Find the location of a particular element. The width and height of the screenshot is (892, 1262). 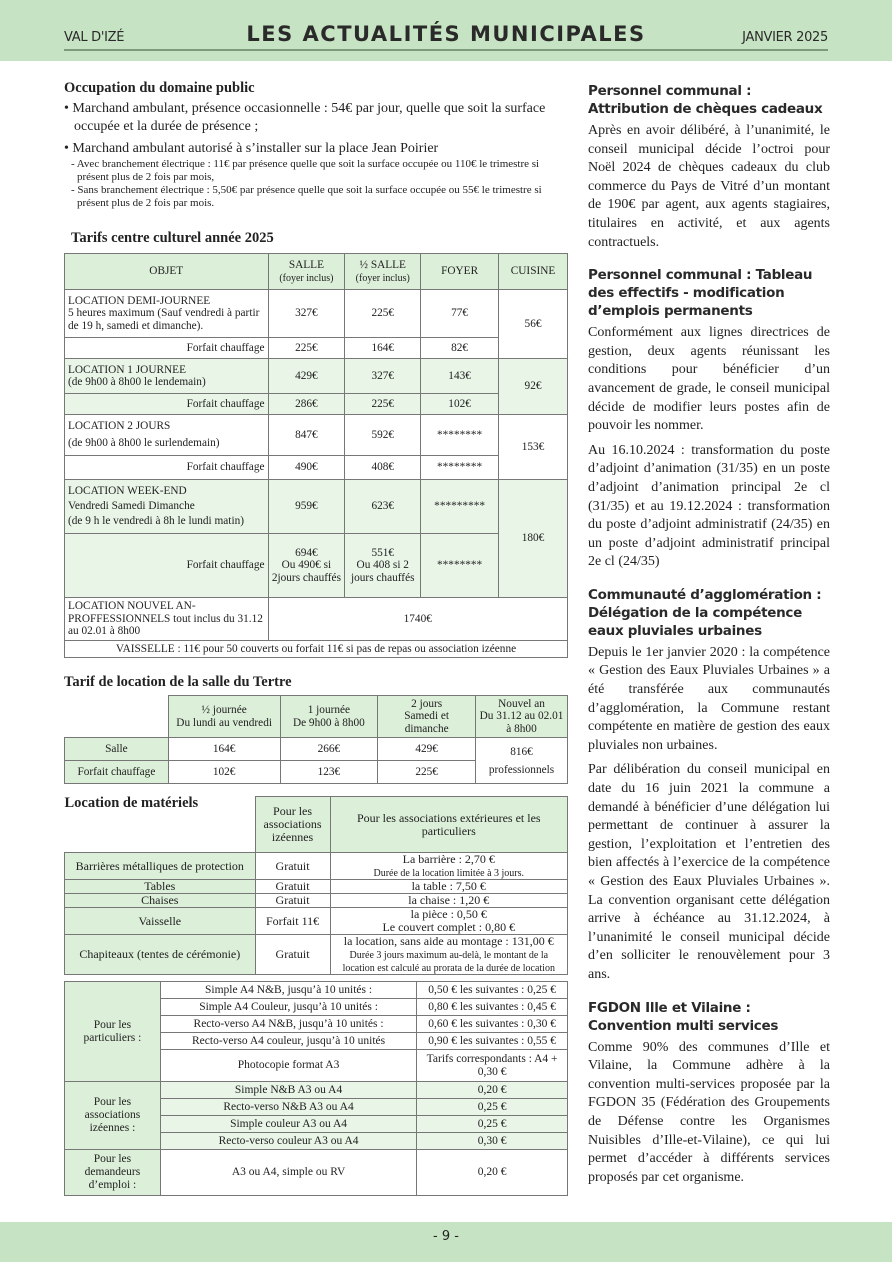

group-label: Pour les associations izéennes : is located at coordinates (112, 1115).